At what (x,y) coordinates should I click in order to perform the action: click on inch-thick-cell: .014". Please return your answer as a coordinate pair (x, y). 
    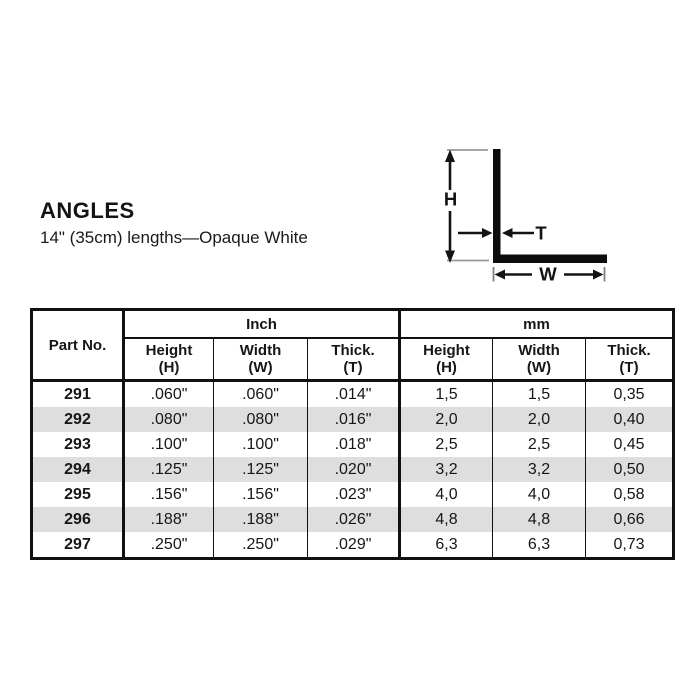
    Looking at the image, I should click on (354, 393).